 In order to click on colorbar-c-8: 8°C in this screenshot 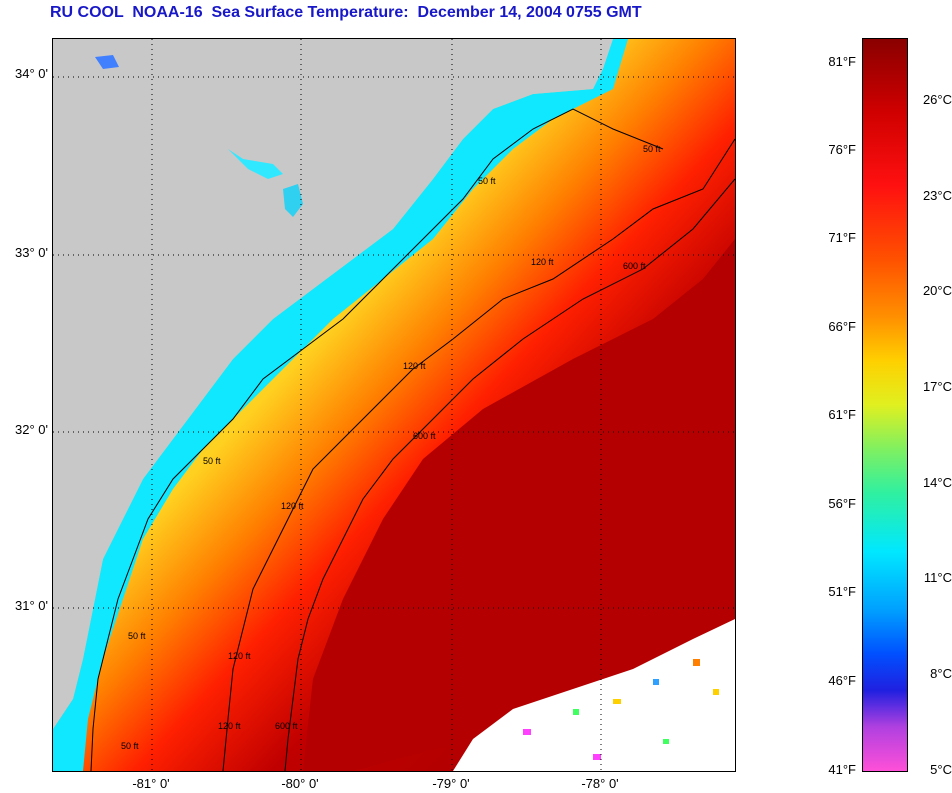, I will do `click(941, 673)`.